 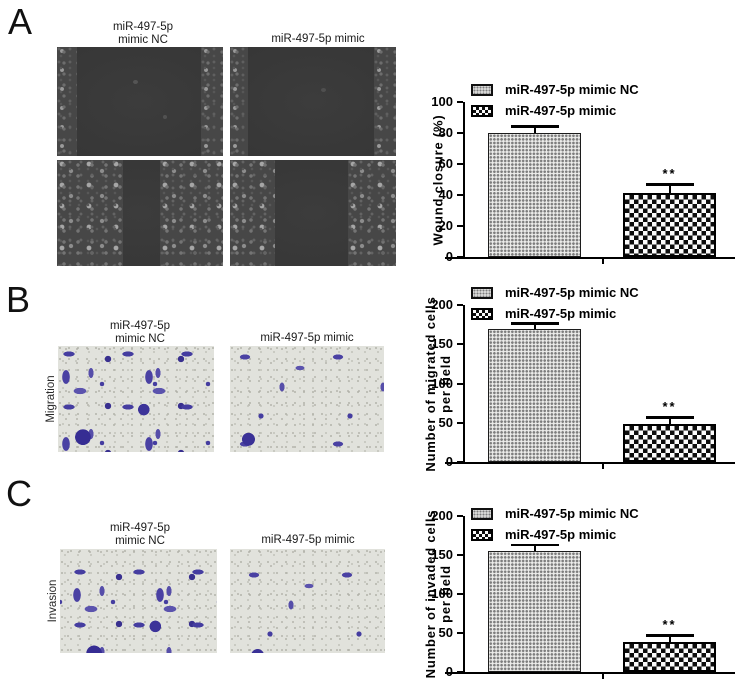 I want to click on y-axis-title: Number of migrated cells per field, so click(x=438, y=383).